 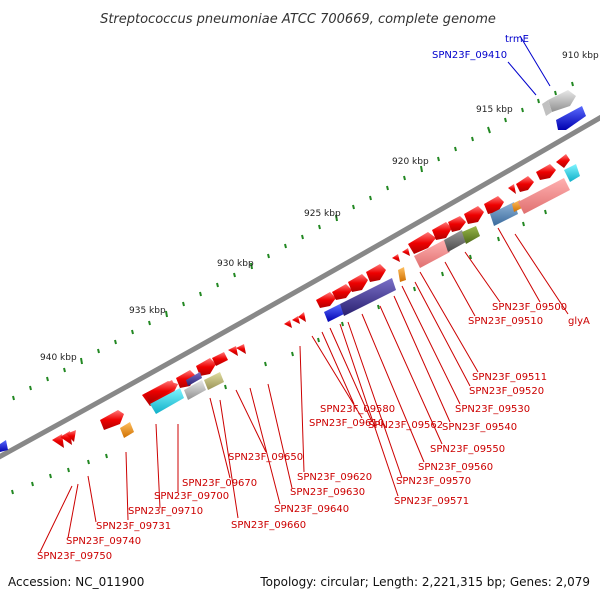 I want to click on gene-label: SPN23F_09710, so click(x=165, y=511).